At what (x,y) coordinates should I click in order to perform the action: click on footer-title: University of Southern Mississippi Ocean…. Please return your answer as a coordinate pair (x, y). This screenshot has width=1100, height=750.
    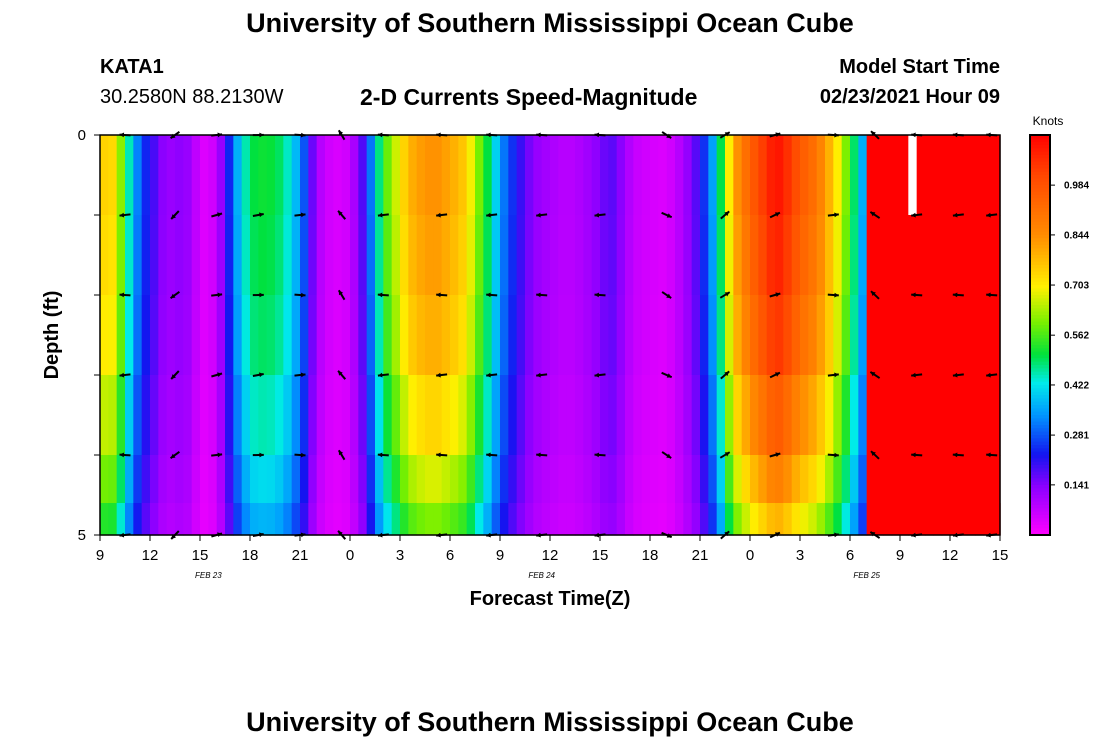
    Looking at the image, I should click on (550, 722).